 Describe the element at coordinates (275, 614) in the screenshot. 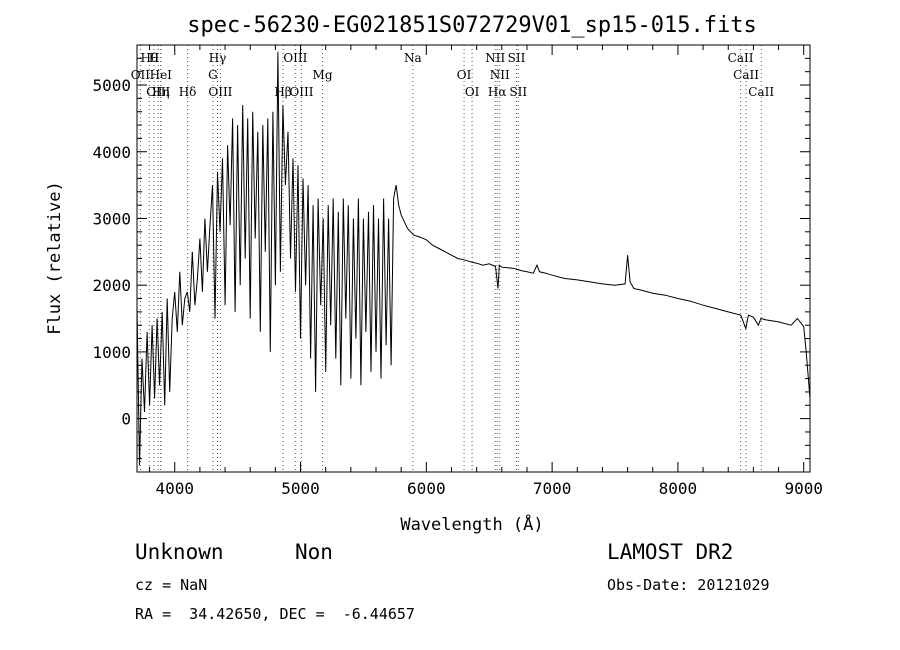

I see `coordinates-readout: RA = 34.42650, DEC = -6.44657` at that location.